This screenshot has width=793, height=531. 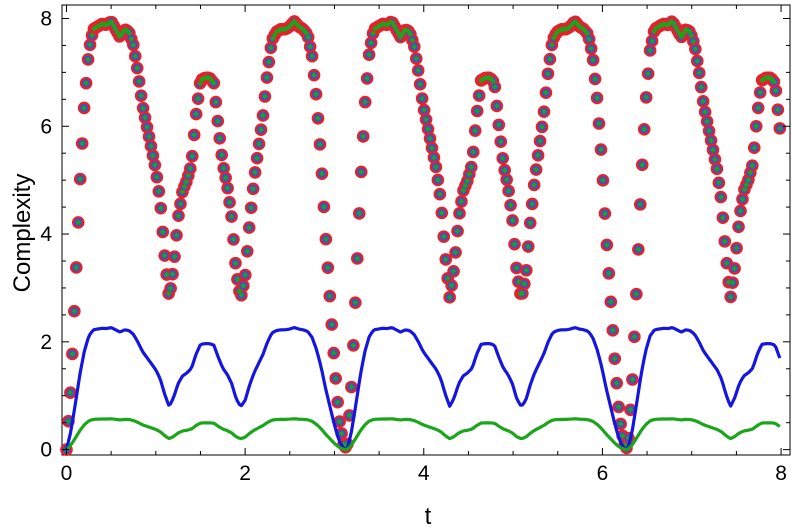 I want to click on series-line, so click(x=423, y=434).